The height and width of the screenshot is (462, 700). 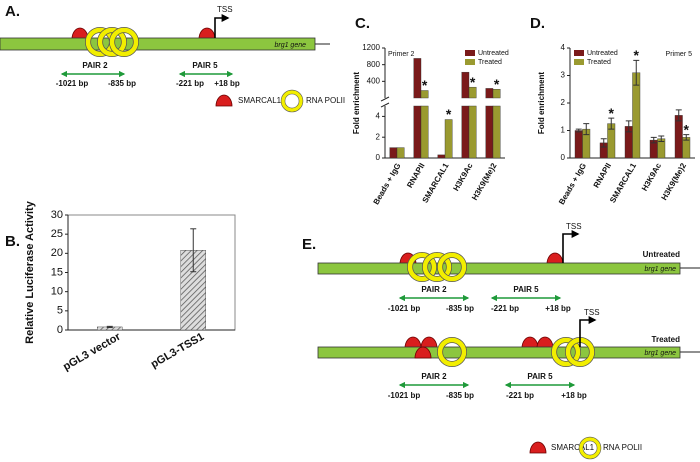 I want to click on x-tick-label: pGL3-TSS1, so click(x=177, y=351).